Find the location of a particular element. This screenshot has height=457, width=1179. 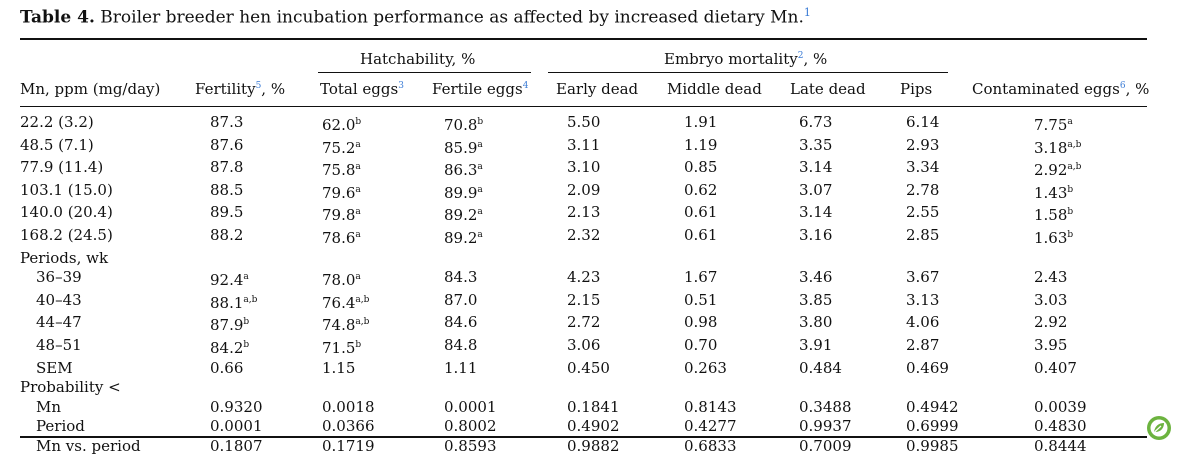

table-cell: 2.92 is located at coordinates (1089, 324).